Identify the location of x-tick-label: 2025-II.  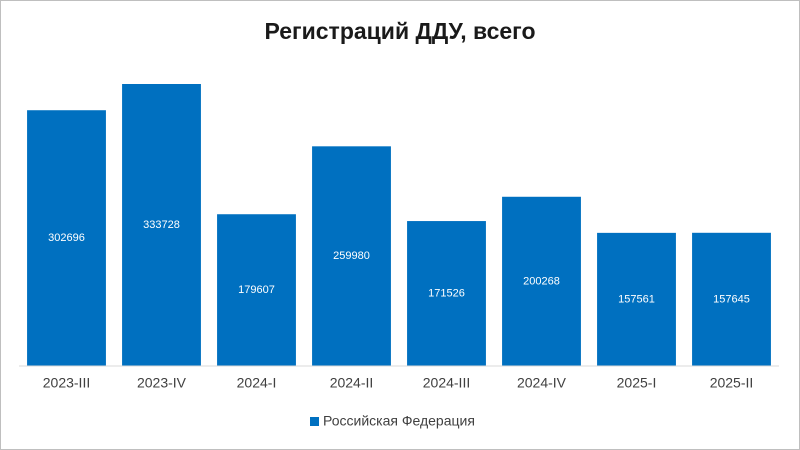
(732, 383).